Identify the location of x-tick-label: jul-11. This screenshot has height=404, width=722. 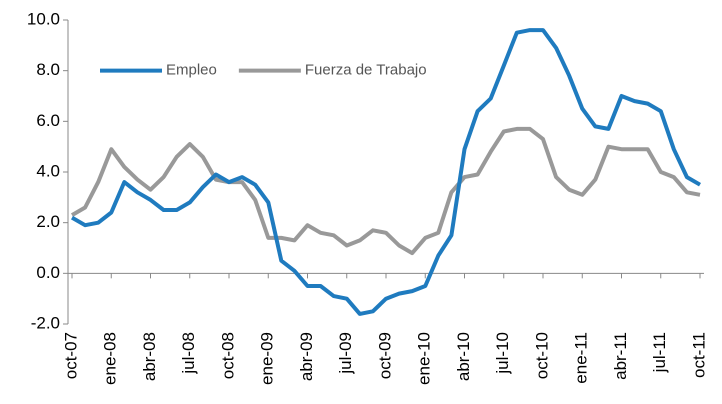
(659, 352).